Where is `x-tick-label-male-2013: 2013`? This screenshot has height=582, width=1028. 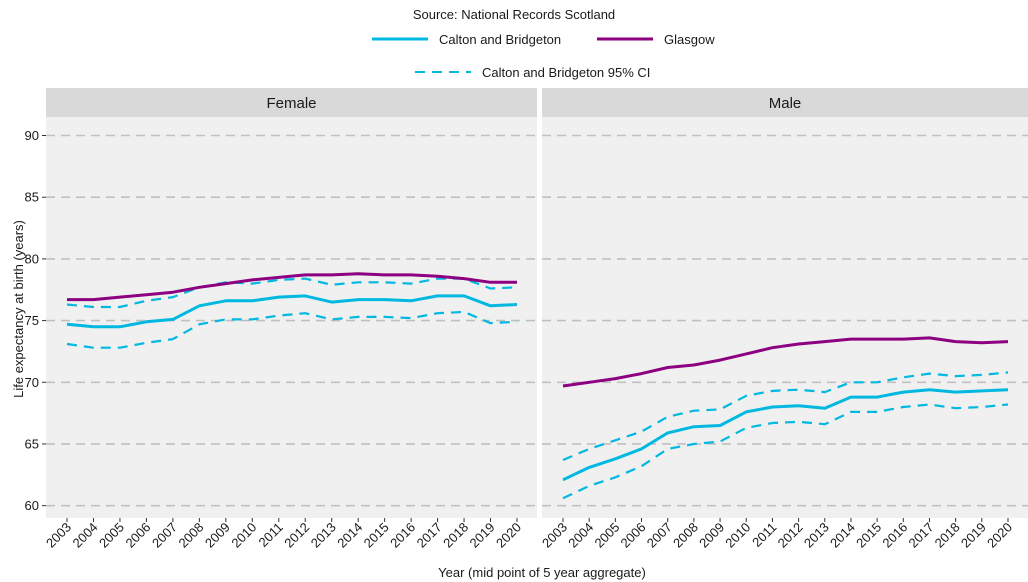
x-tick-label-male-2013: 2013 is located at coordinates (816, 535).